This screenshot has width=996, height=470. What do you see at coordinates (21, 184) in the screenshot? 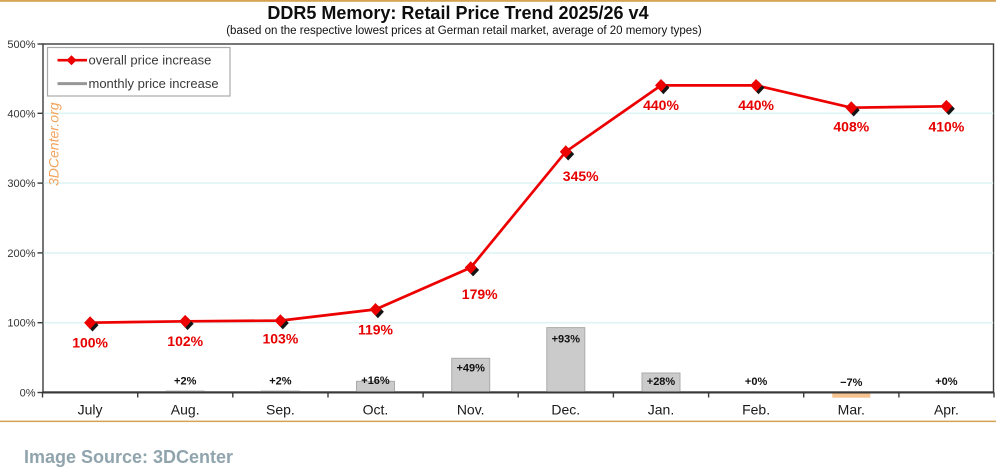
I see `svg-text: 300%` at bounding box center [21, 184].